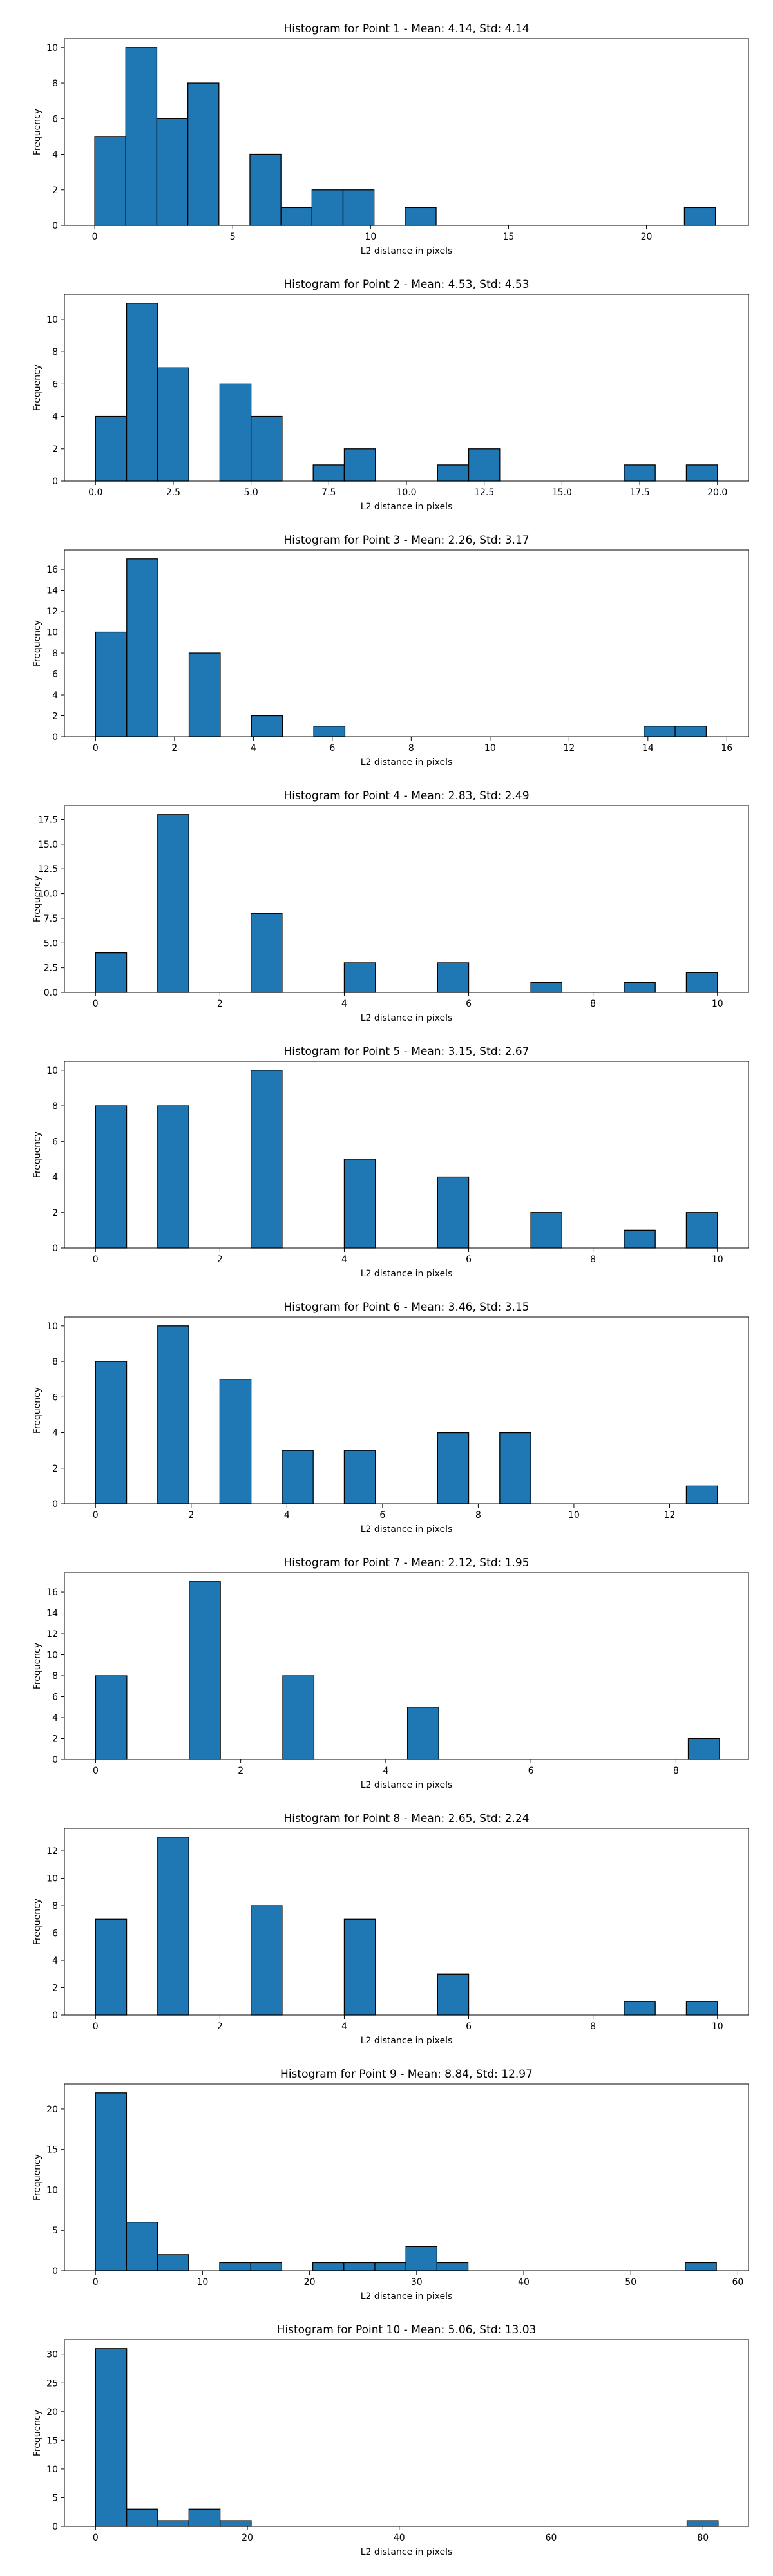 The width and height of the screenshot is (773, 2576). Describe the element at coordinates (55, 226) in the screenshot. I see `y-tick-label: 0` at that location.